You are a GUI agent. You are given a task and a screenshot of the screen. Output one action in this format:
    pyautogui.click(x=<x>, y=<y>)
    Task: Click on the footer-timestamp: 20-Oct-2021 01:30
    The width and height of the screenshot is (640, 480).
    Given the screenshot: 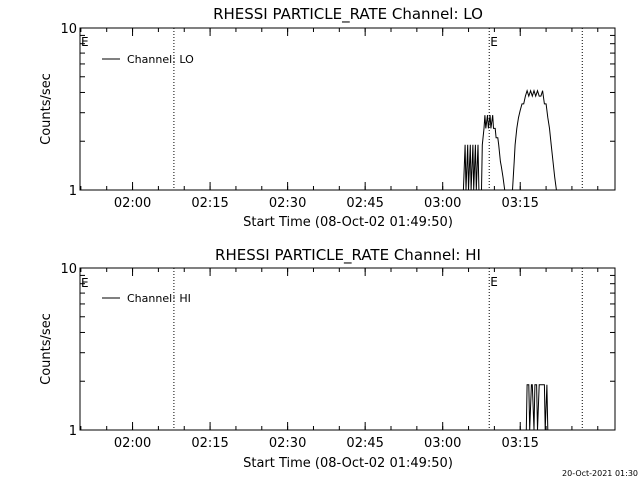 What is the action you would take?
    pyautogui.click(x=600, y=473)
    